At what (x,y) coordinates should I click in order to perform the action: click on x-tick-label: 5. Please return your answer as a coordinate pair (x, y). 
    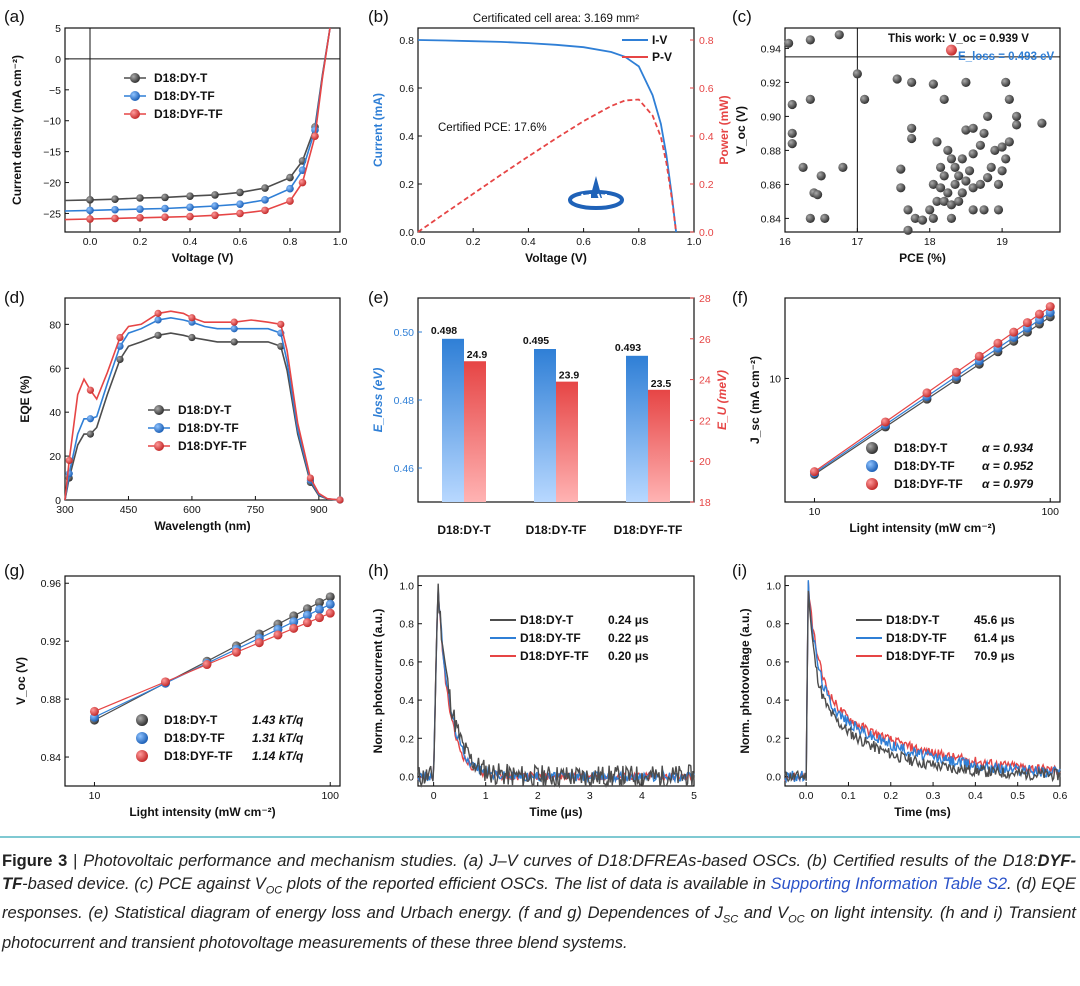
    Looking at the image, I should click on (694, 796).